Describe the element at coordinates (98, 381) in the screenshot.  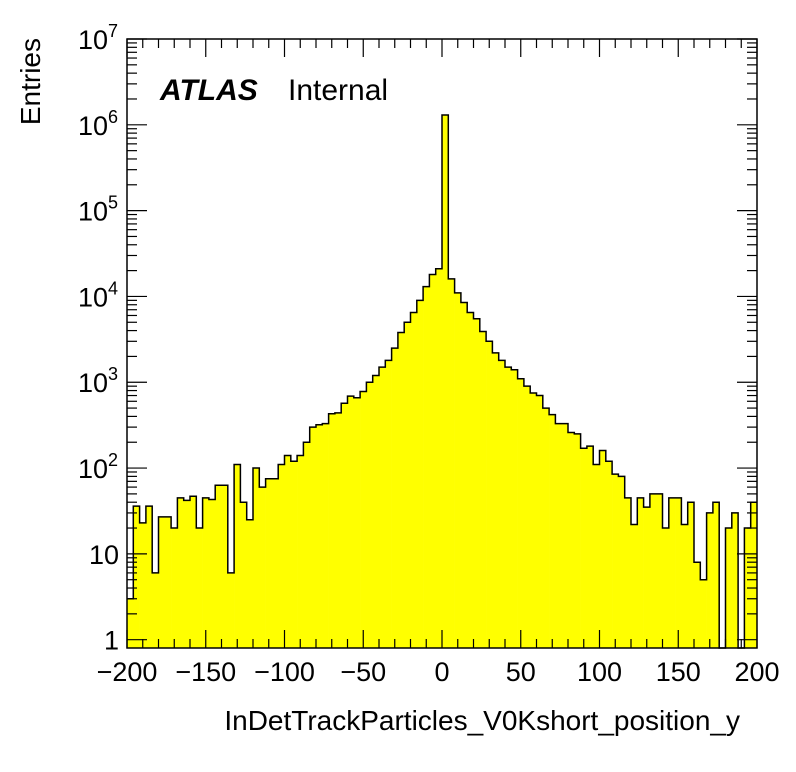
I see `y-tick-label: 10³` at that location.